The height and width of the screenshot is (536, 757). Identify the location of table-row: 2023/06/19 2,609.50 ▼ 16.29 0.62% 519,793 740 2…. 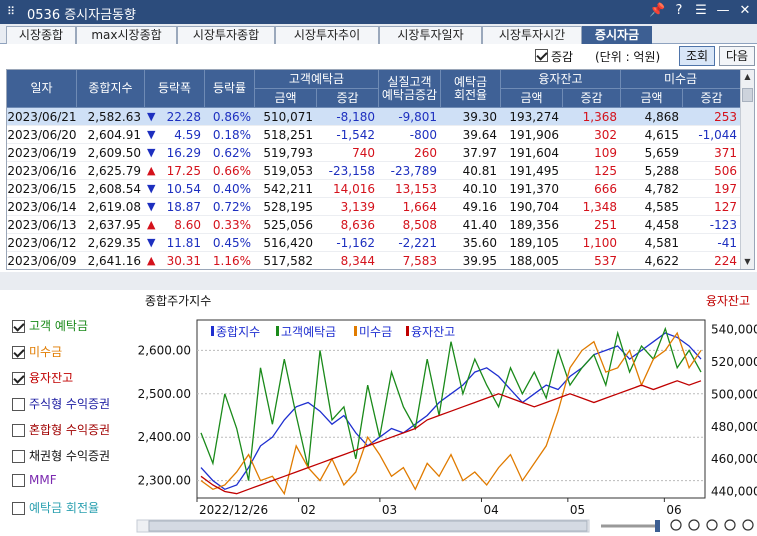
(374, 153).